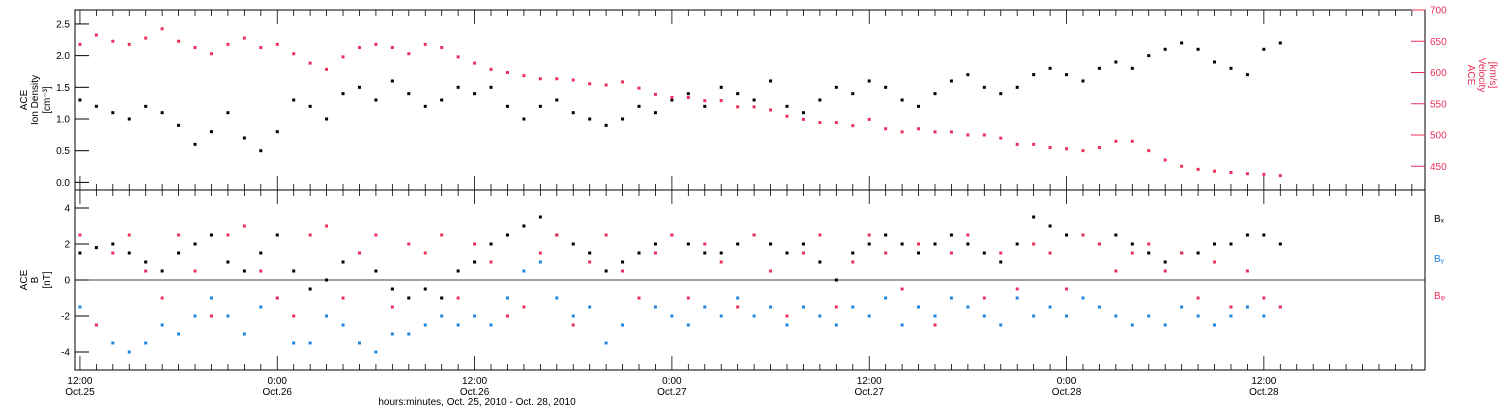  What do you see at coordinates (672, 392) in the screenshot?
I see `date-tick-label: Oct.27` at bounding box center [672, 392].